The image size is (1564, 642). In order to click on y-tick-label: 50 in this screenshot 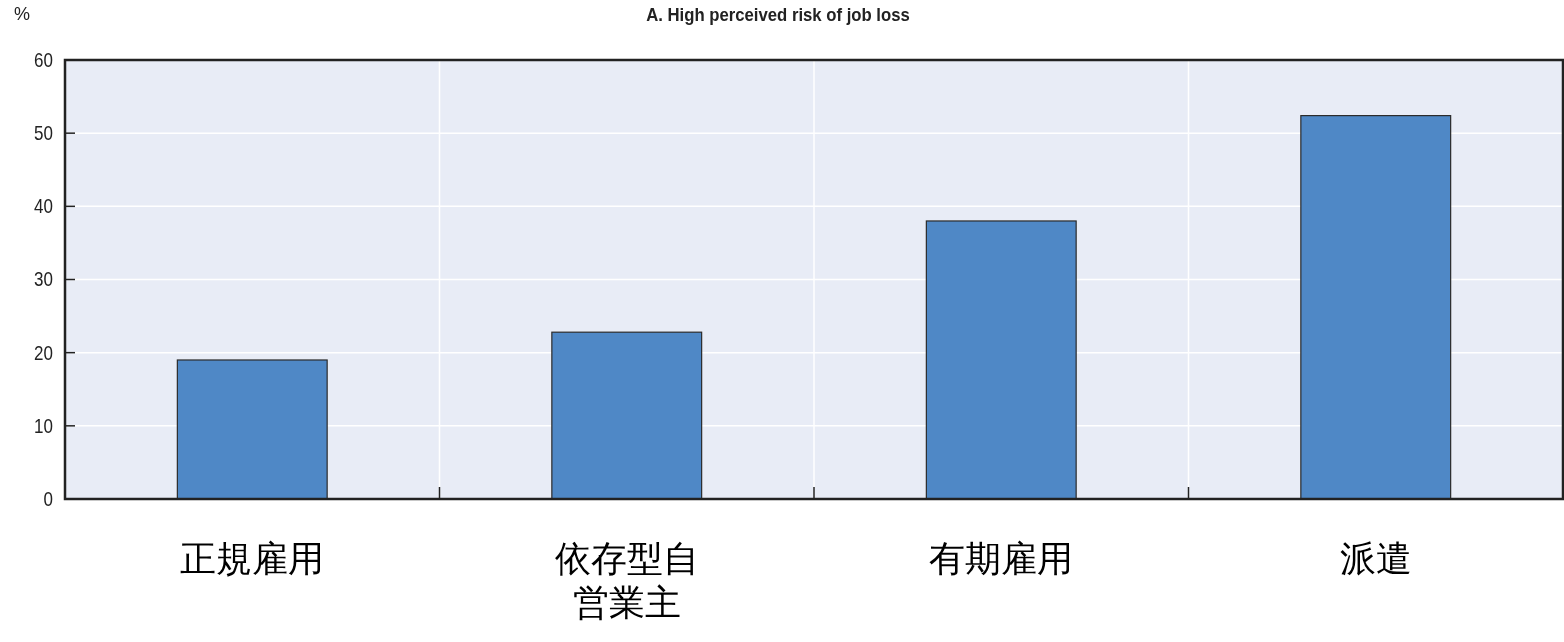, I will do `click(43, 133)`.